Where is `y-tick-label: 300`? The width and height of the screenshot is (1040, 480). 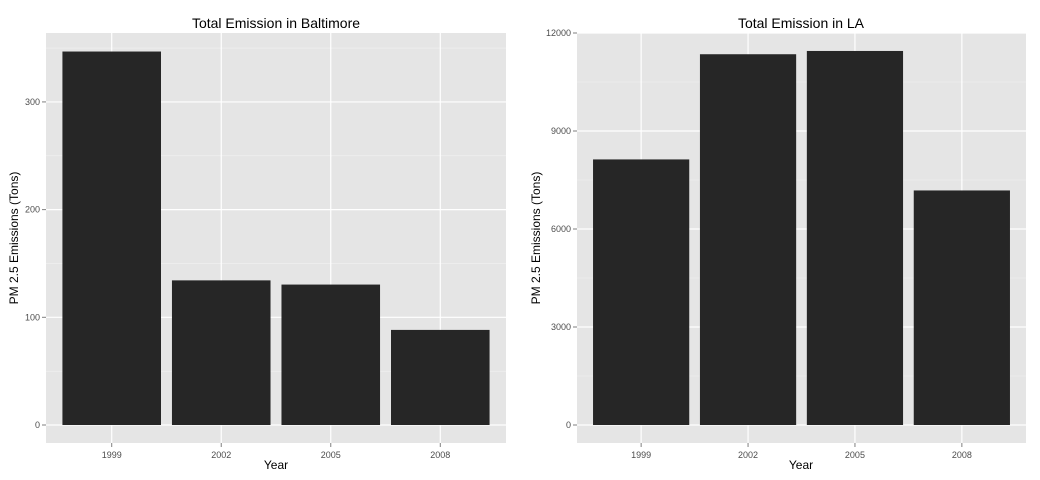 y-tick-label: 300 is located at coordinates (32, 102).